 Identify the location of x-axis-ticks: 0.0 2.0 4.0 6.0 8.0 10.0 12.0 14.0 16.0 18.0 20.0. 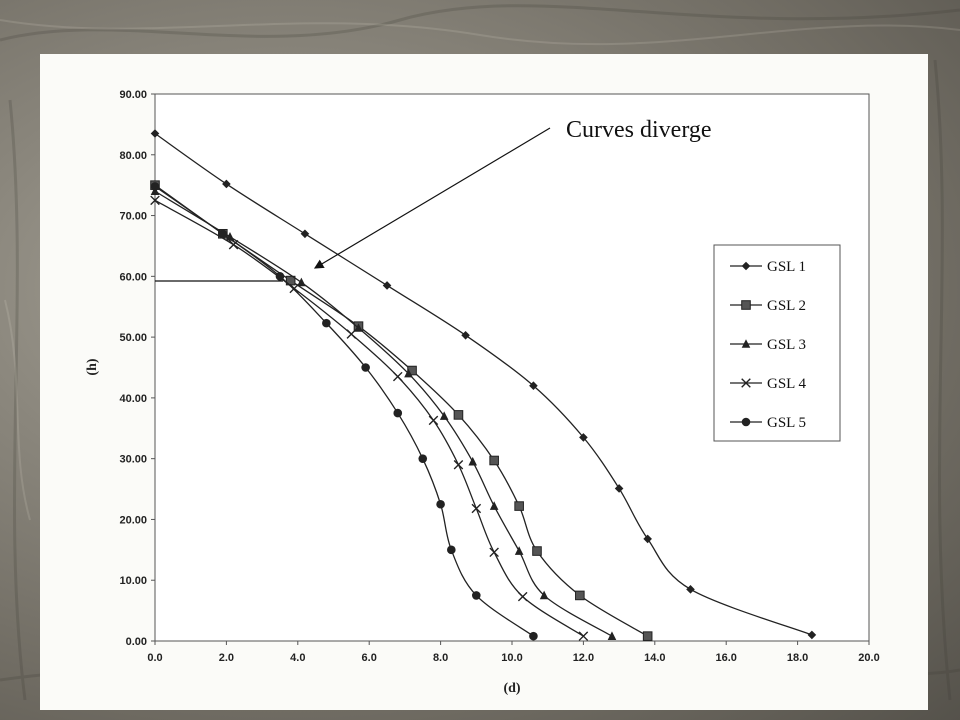
(513, 652).